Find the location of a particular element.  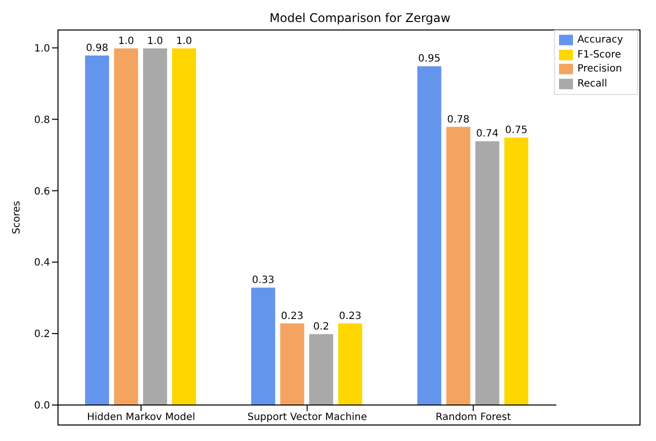

data-label: 0.74 is located at coordinates (487, 134).